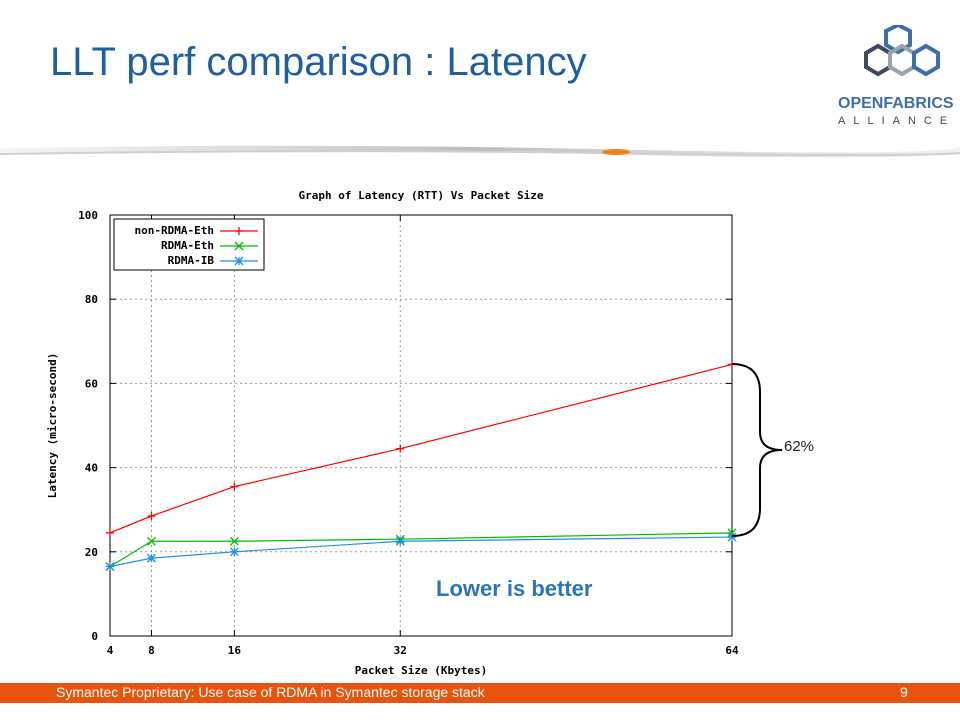  What do you see at coordinates (110, 650) in the screenshot?
I see `x-tick-label: 4` at bounding box center [110, 650].